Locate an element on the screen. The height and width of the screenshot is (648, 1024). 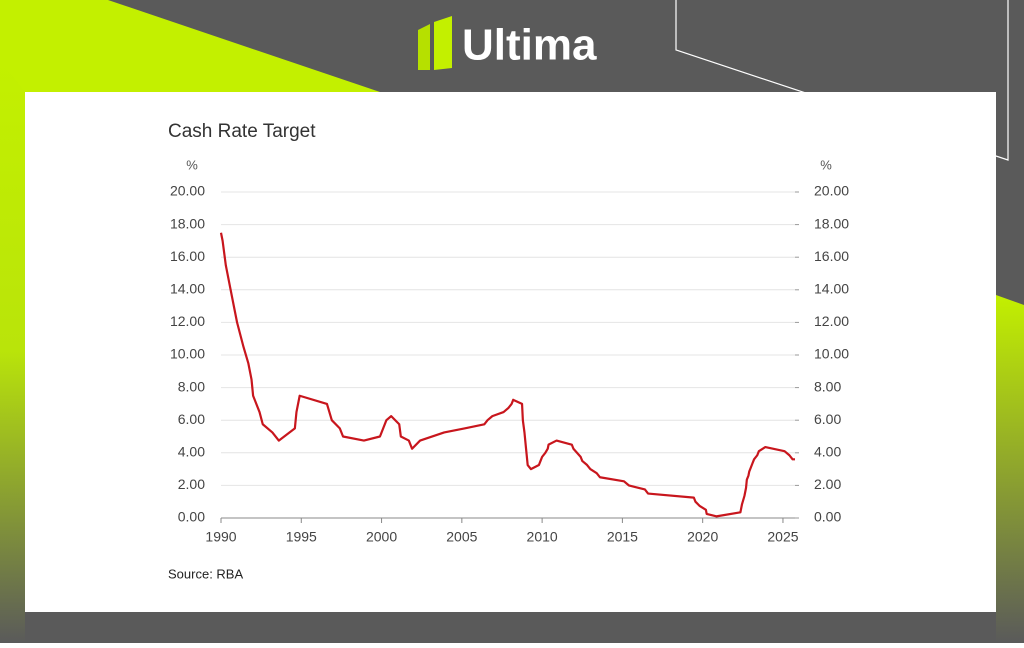
x-tick-label: 2025 is located at coordinates (782, 537).